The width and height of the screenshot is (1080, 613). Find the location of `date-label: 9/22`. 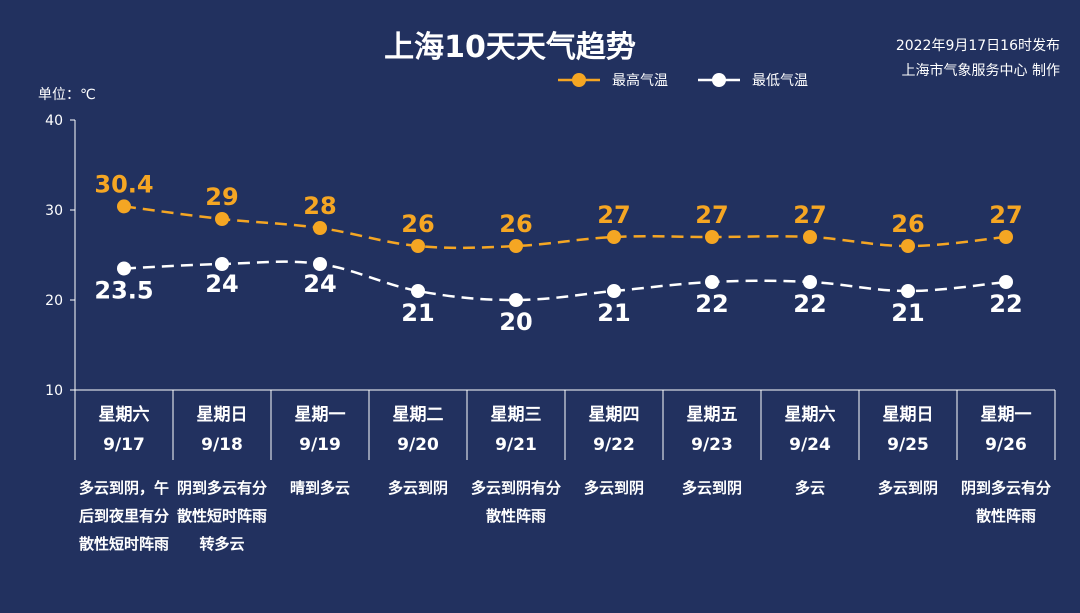

date-label: 9/22 is located at coordinates (614, 445).